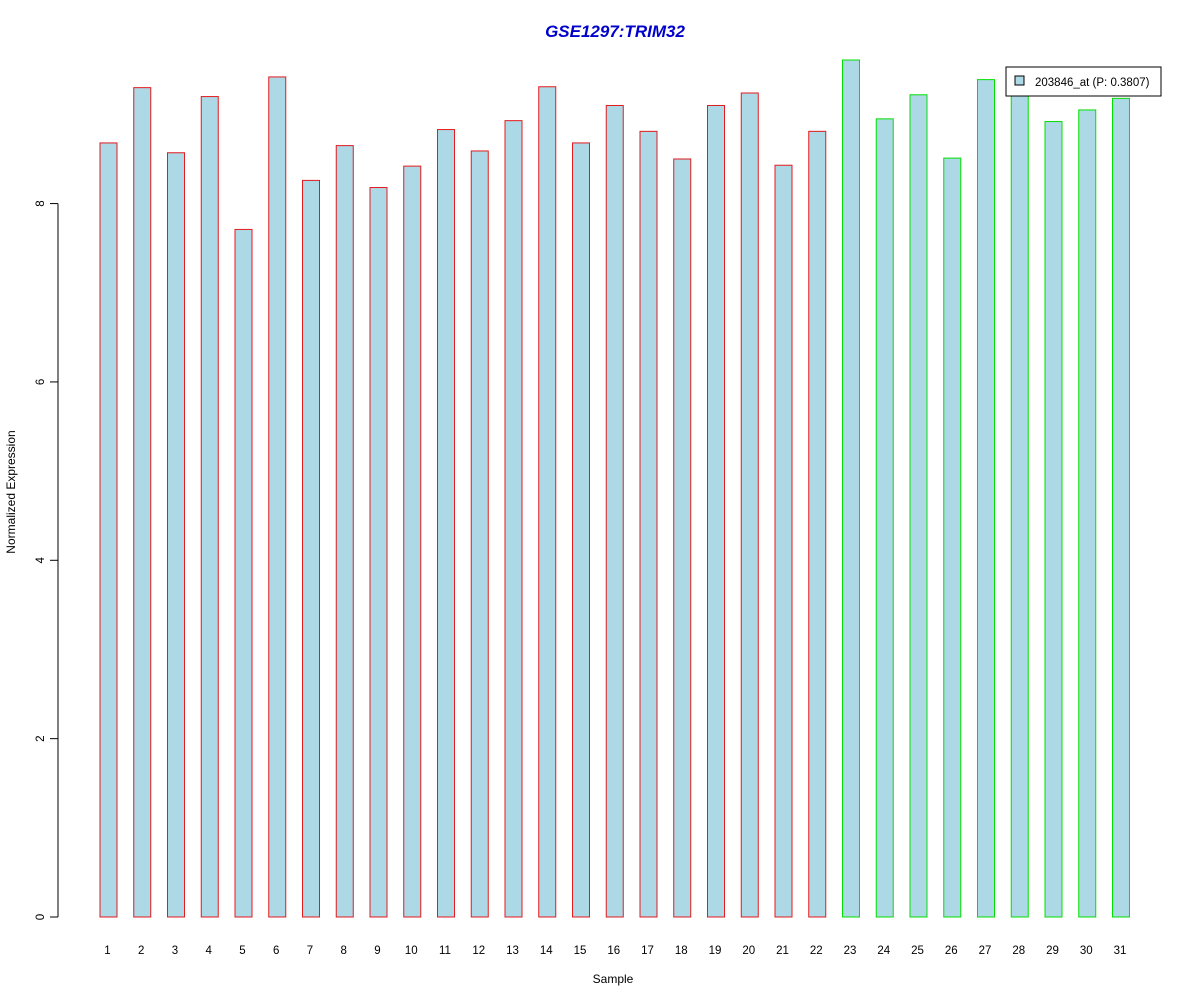 The width and height of the screenshot is (1200, 1005). What do you see at coordinates (377, 951) in the screenshot?
I see `x-tick-label: 9` at bounding box center [377, 951].